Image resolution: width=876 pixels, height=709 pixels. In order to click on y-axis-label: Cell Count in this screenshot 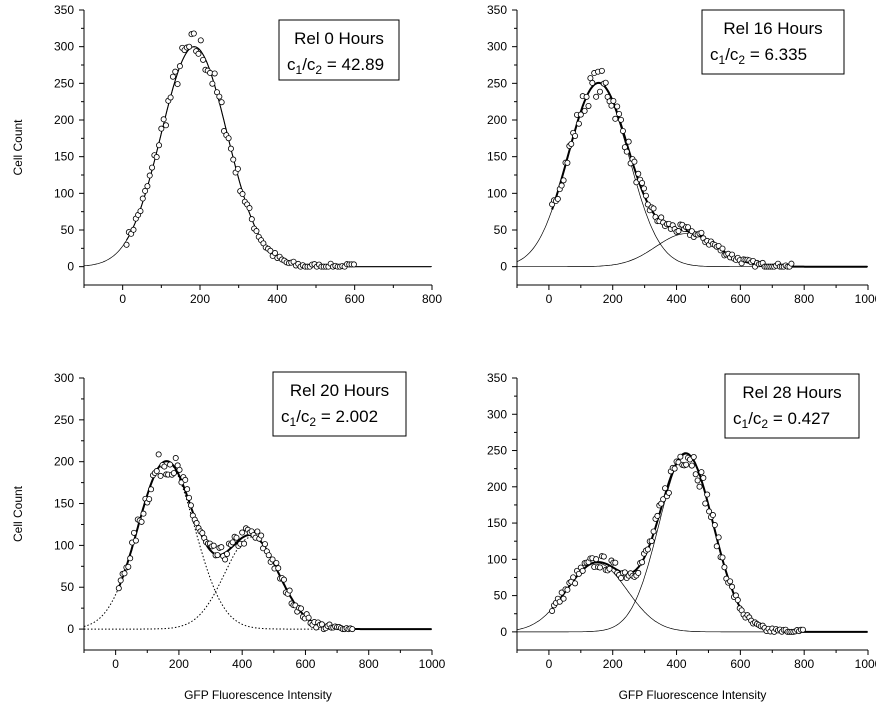, I will do `click(18, 147)`.